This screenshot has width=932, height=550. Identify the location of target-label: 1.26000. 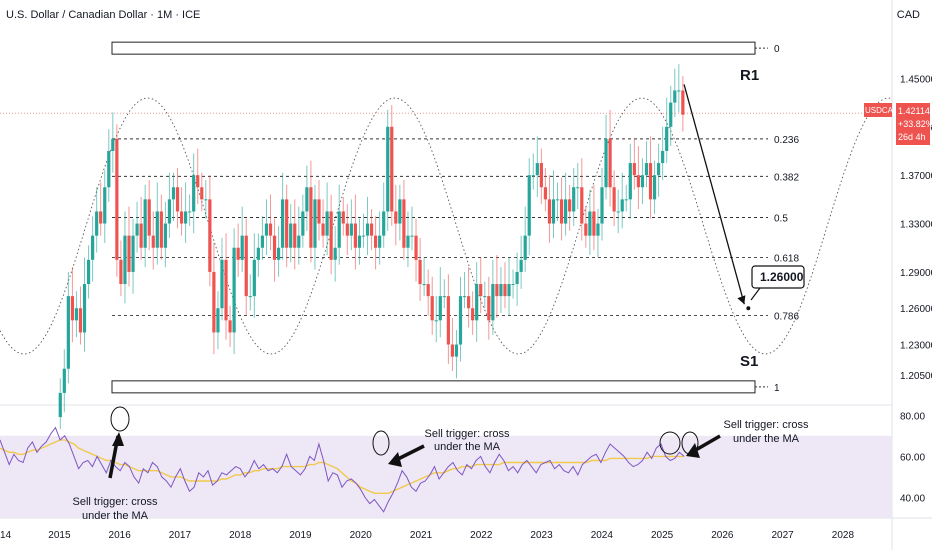
(782, 277).